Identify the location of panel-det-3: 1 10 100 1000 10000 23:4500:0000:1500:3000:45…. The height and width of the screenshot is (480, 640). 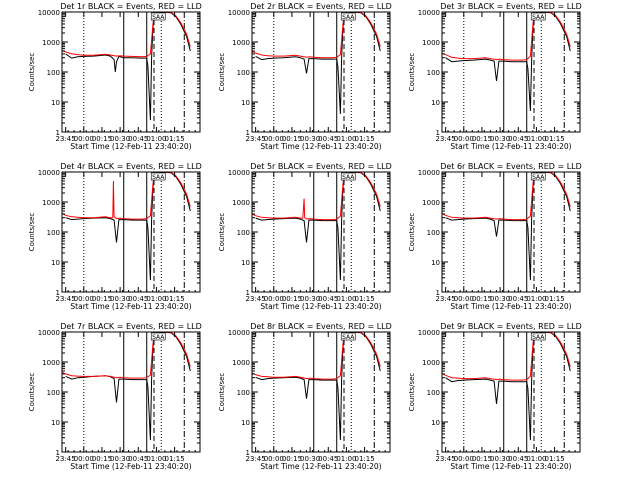
(495, 76).